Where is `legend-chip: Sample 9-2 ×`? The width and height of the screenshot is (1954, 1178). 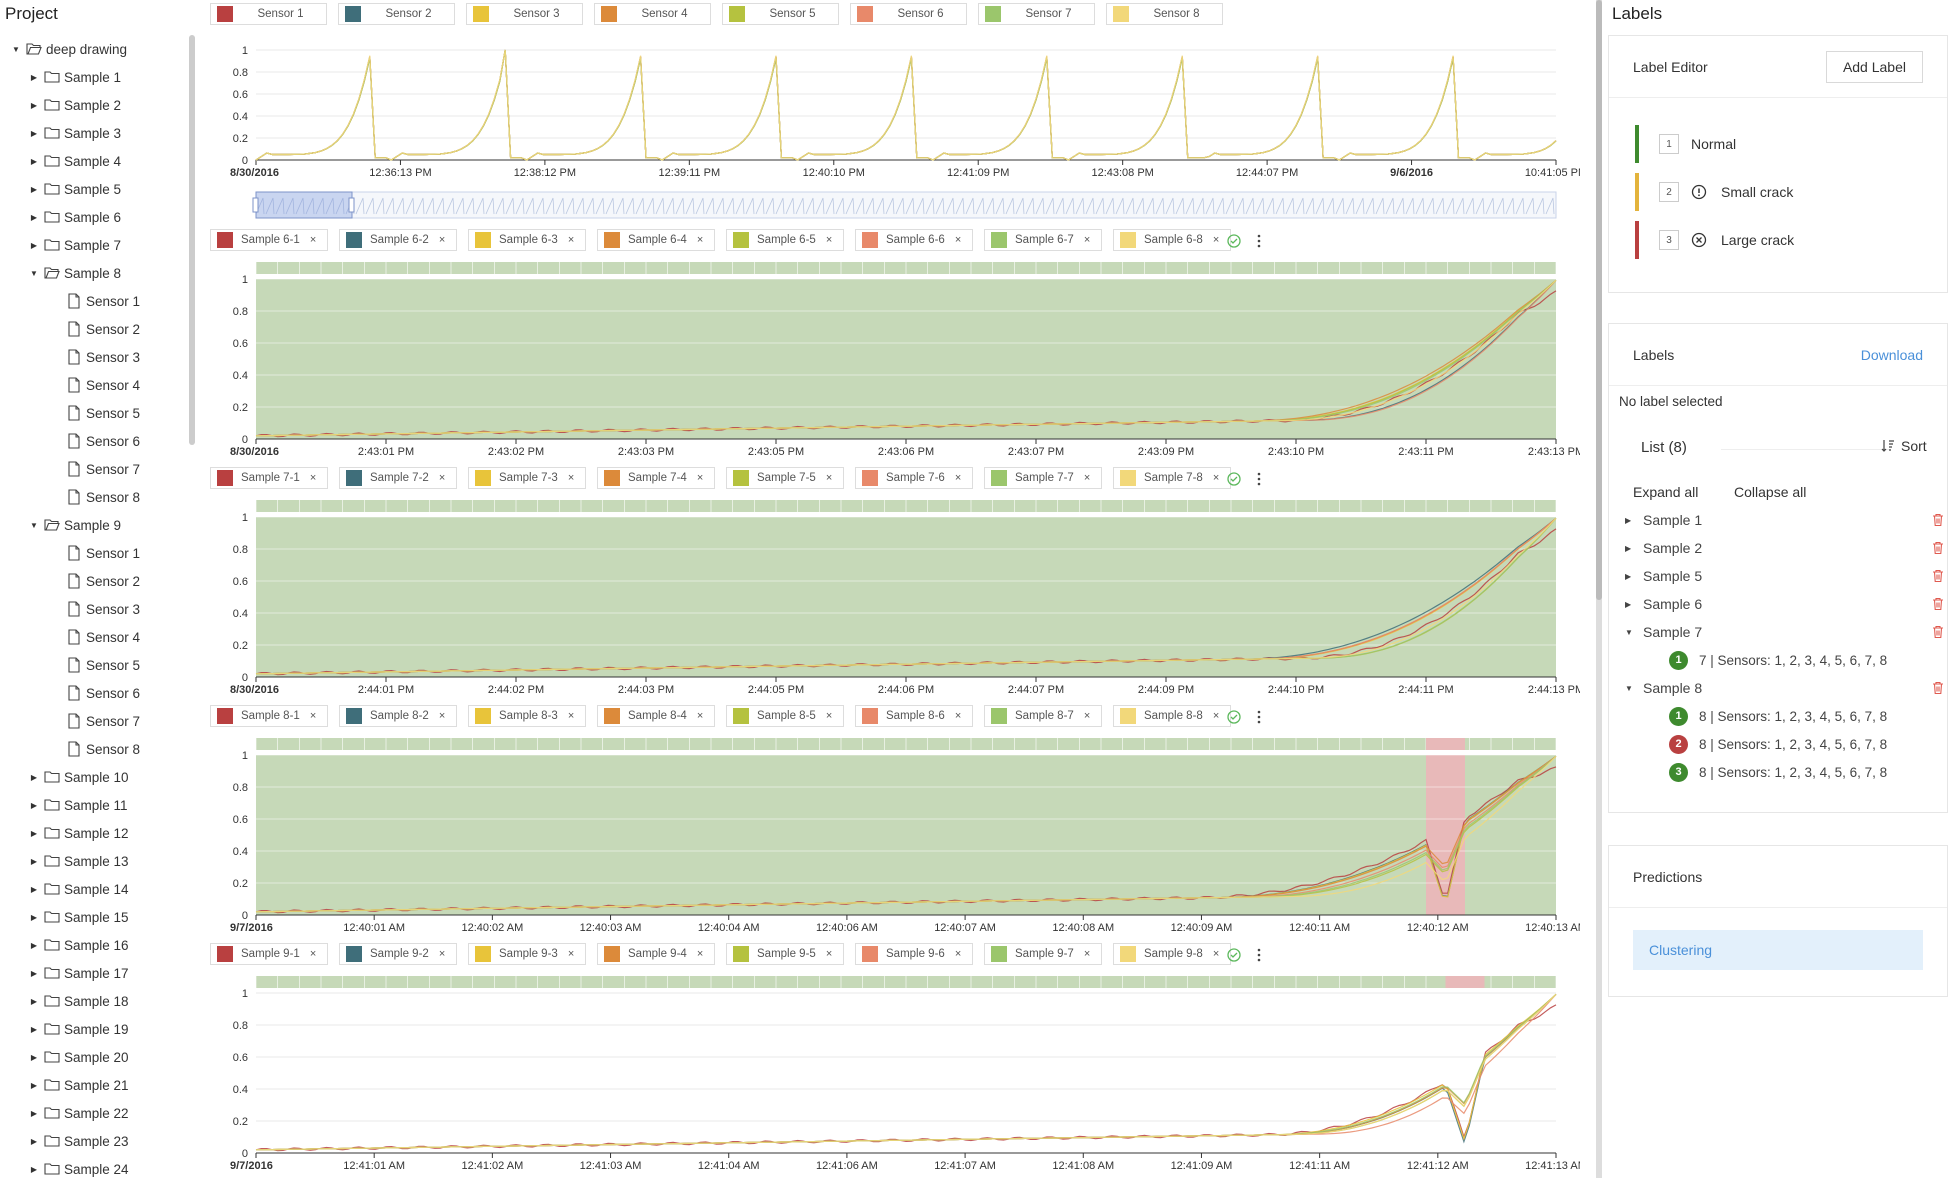 legend-chip: Sample 9-2 × is located at coordinates (398, 954).